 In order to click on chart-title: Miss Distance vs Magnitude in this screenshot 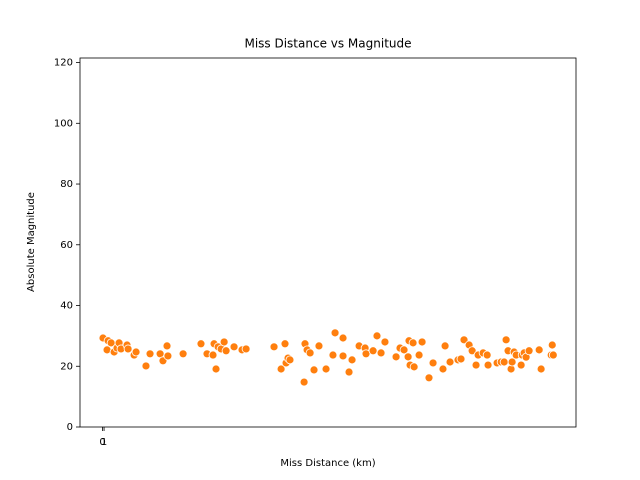, I will do `click(327, 44)`.